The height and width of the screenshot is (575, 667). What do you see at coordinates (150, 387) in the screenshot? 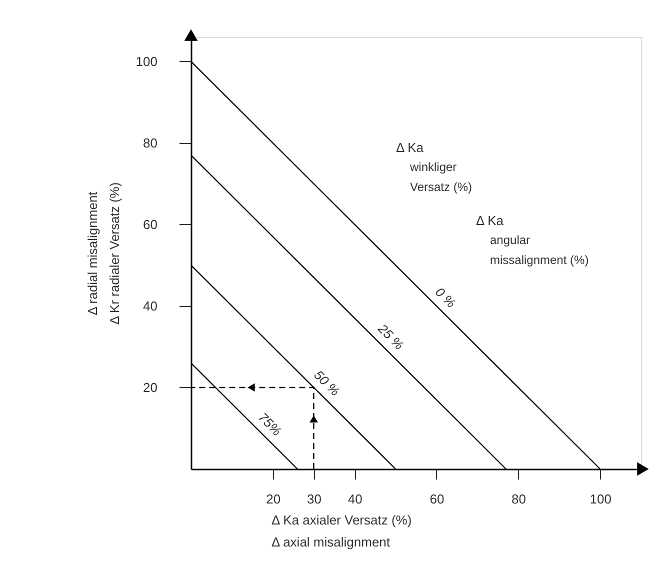
I see `y-tick-label: 20` at bounding box center [150, 387].